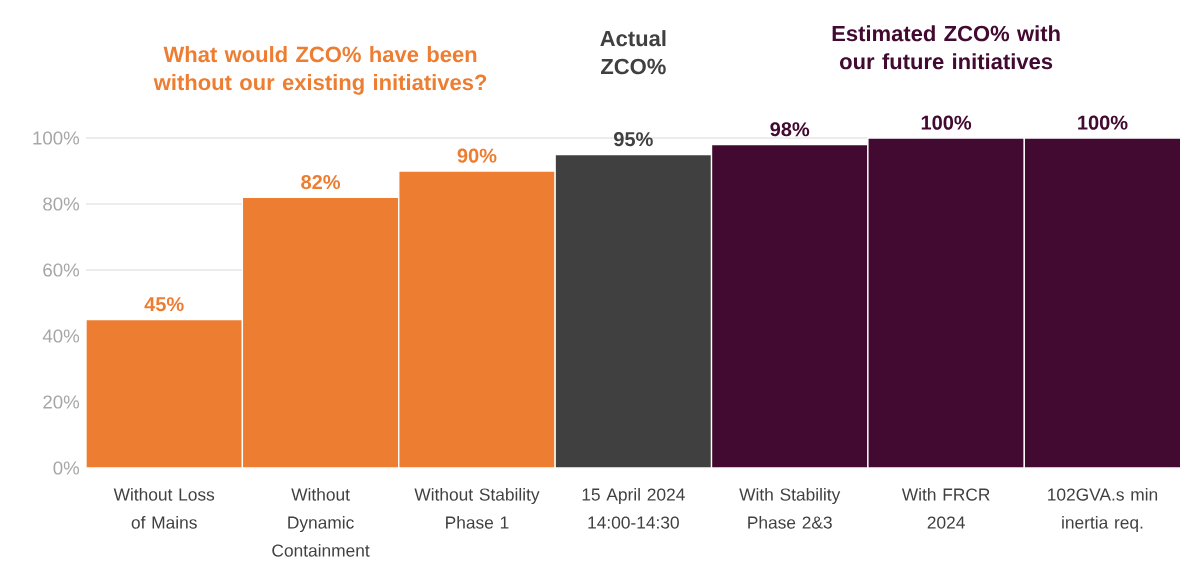 The width and height of the screenshot is (1181, 561). What do you see at coordinates (946, 47) in the screenshot?
I see `text: Estimated ZCO% with our future initiatives` at bounding box center [946, 47].